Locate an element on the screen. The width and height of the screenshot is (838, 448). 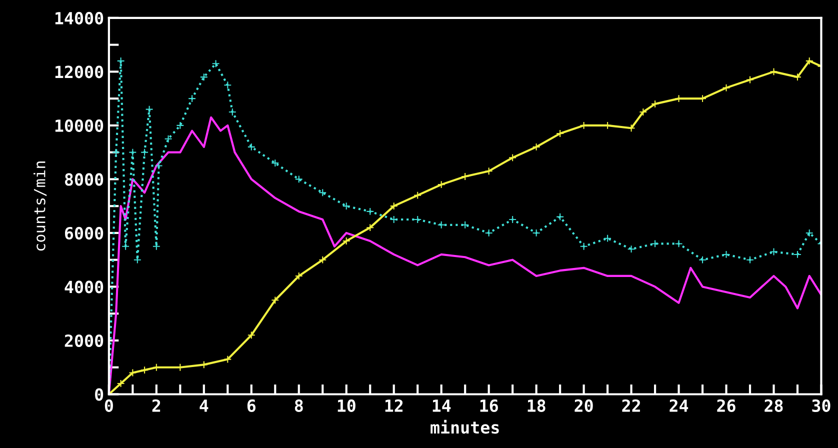
x-tick-label: 20 is located at coordinates (583, 405).